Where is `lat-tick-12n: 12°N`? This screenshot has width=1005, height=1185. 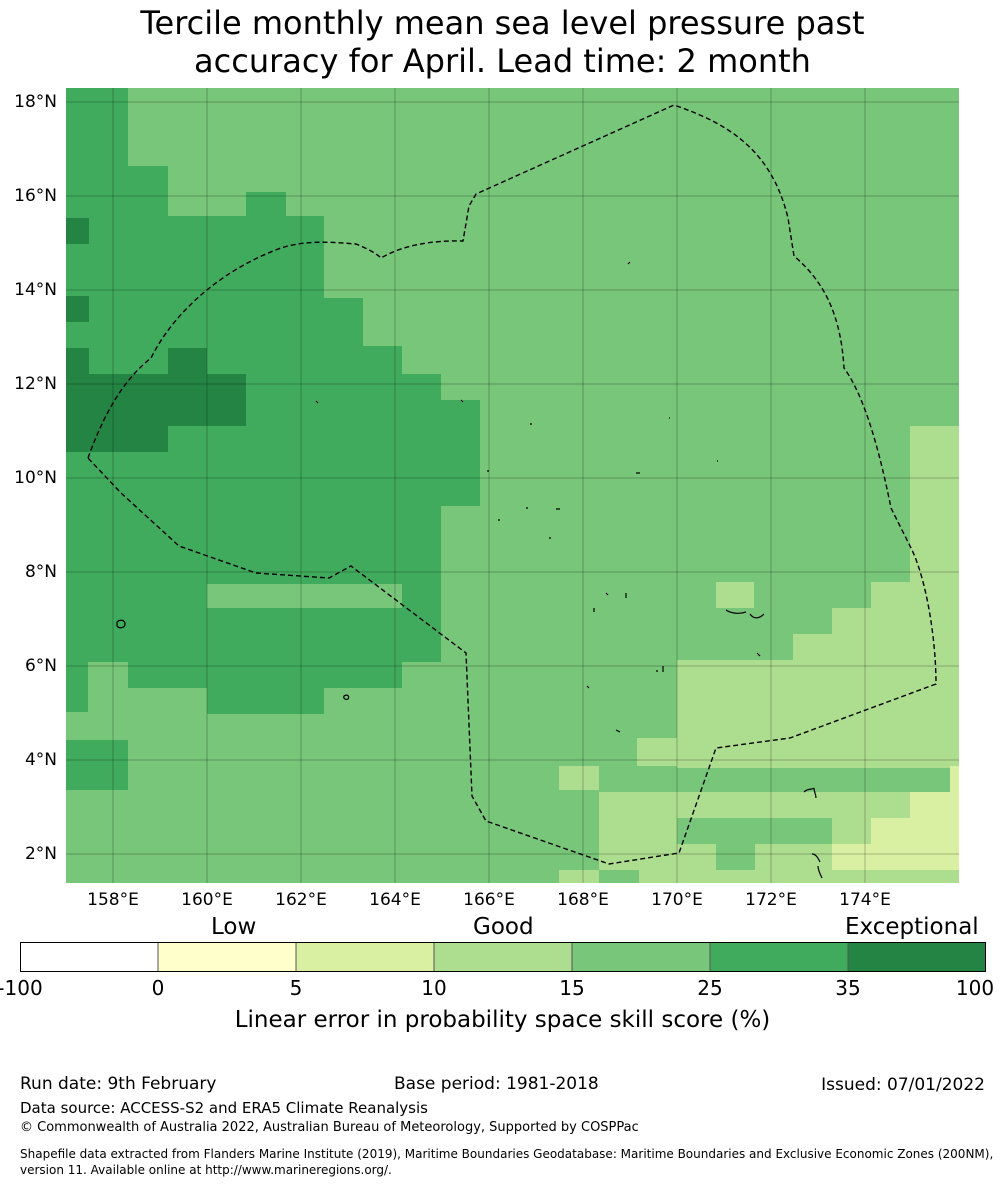 lat-tick-12n: 12°N is located at coordinates (35, 384).